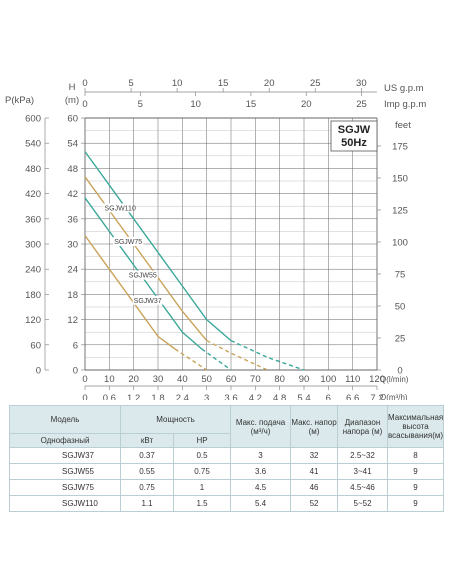  Describe the element at coordinates (354, 130) in the screenshot. I see `model-box-model: SGJW` at that location.